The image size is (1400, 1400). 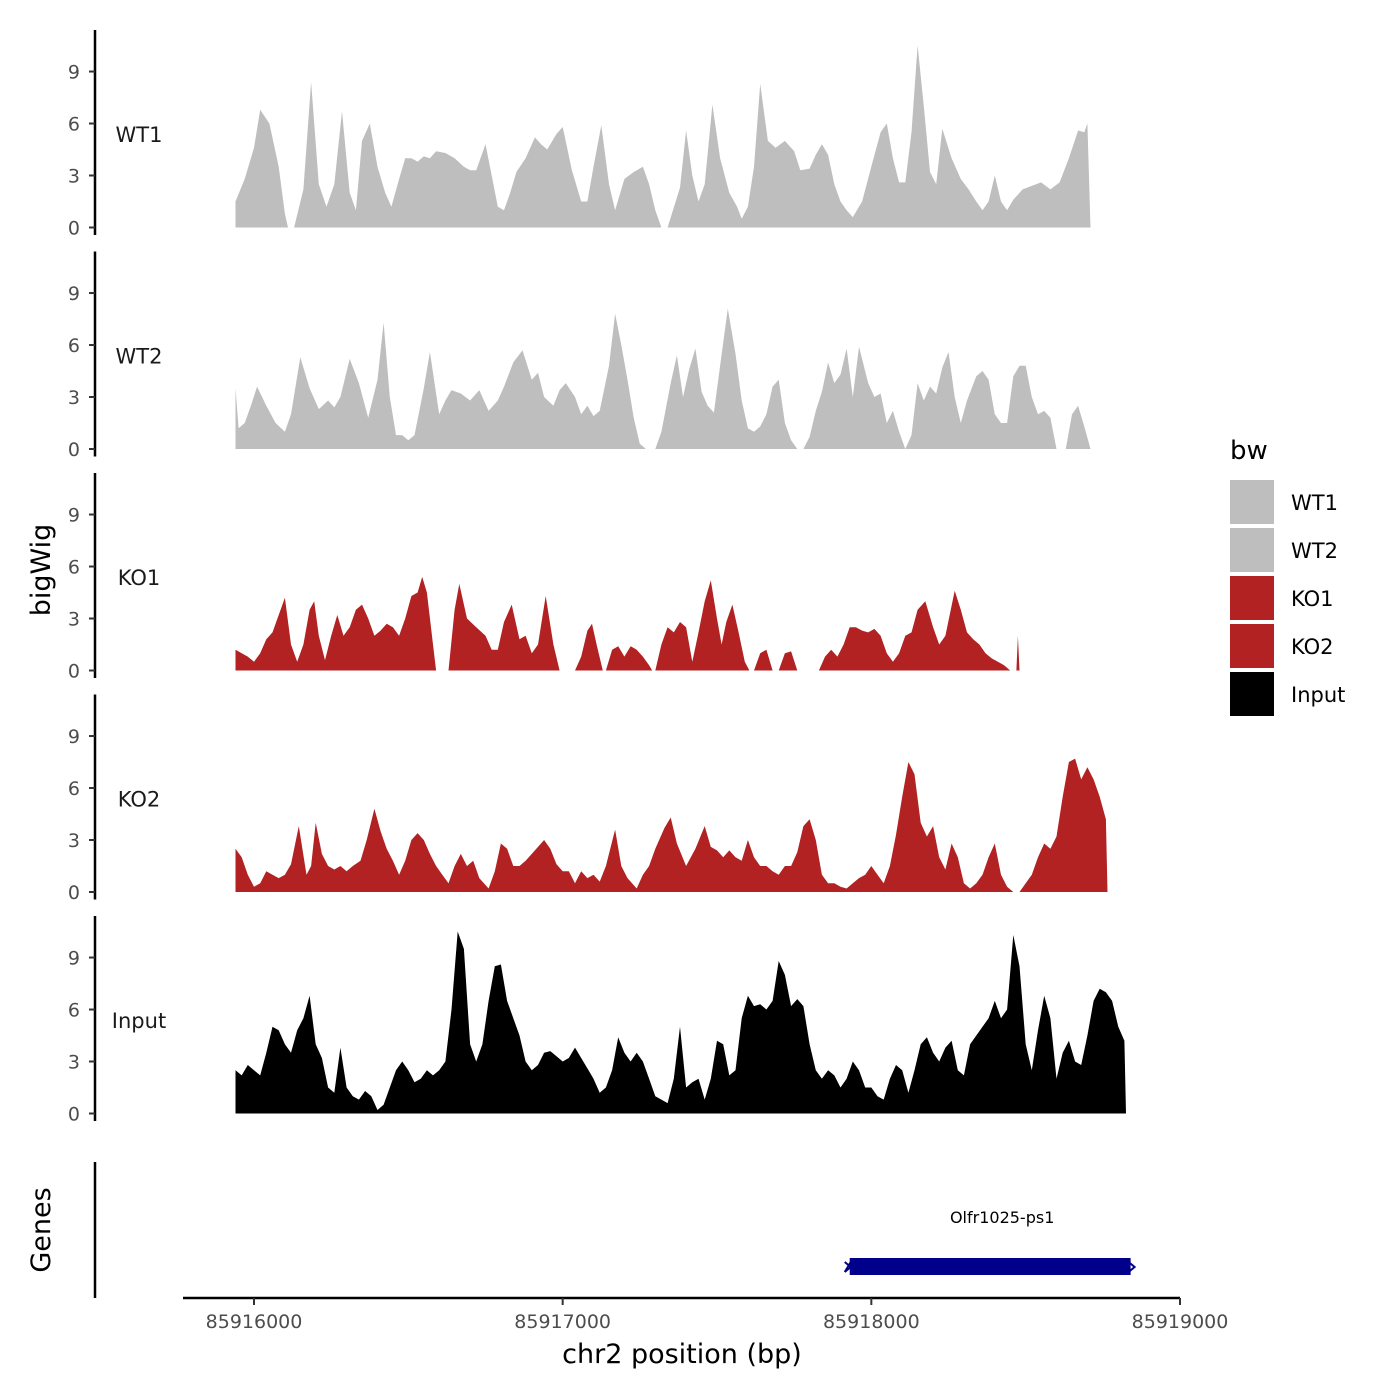 I want to click on track-label: KO2, so click(x=139, y=800).